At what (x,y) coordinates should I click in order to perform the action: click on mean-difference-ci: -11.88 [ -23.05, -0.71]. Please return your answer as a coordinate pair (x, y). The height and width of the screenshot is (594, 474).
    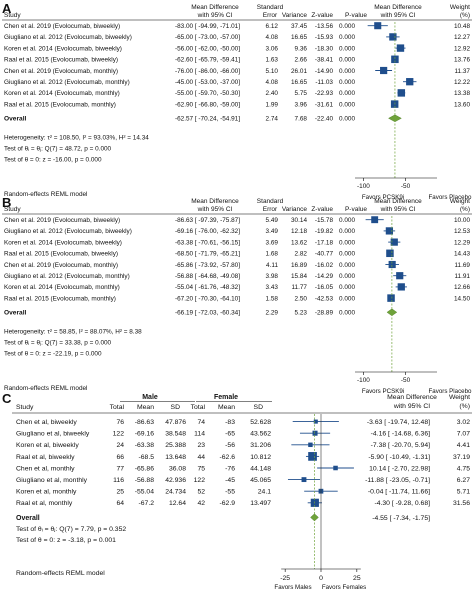
    Looking at the image, I should click on (397, 480).